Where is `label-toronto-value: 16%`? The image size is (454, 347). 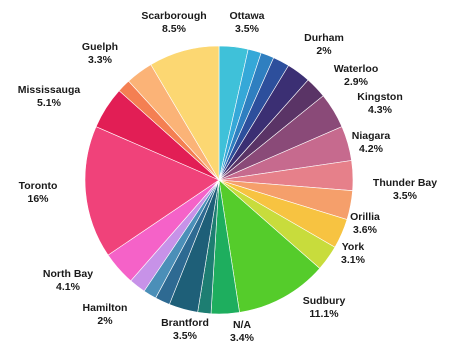
label-toronto-value: 16% is located at coordinates (38, 199).